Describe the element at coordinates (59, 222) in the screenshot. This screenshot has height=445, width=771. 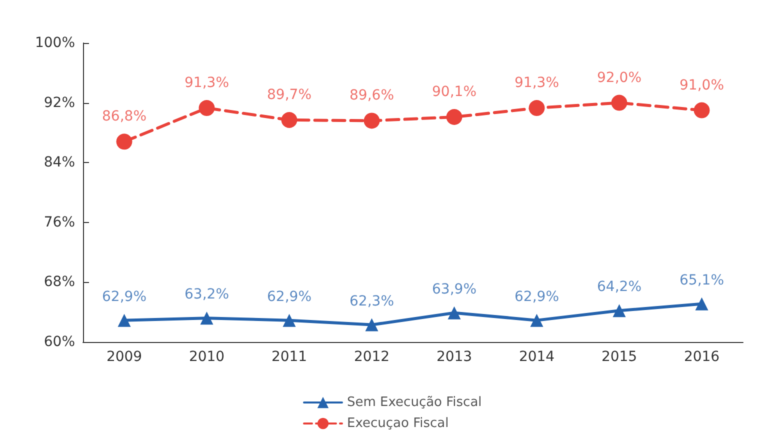
I see `y-tick-label: 76%` at that location.